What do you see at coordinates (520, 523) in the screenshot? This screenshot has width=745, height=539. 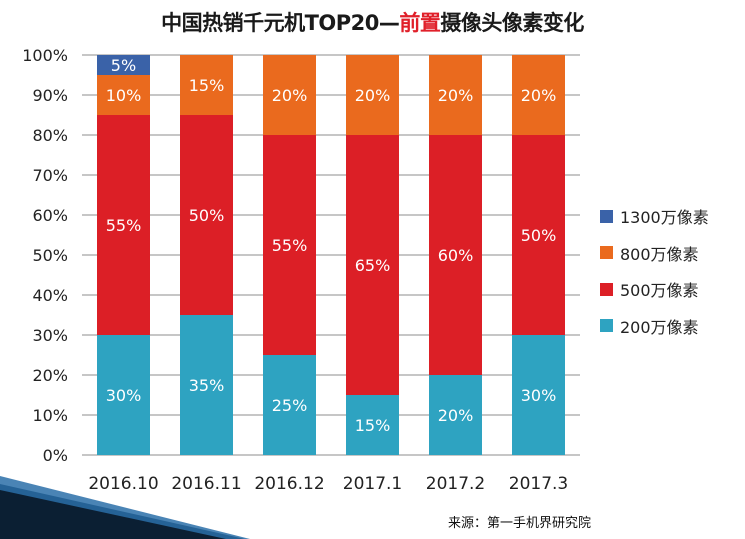 I see `source-note: 来源：第一手机界研究院` at bounding box center [520, 523].